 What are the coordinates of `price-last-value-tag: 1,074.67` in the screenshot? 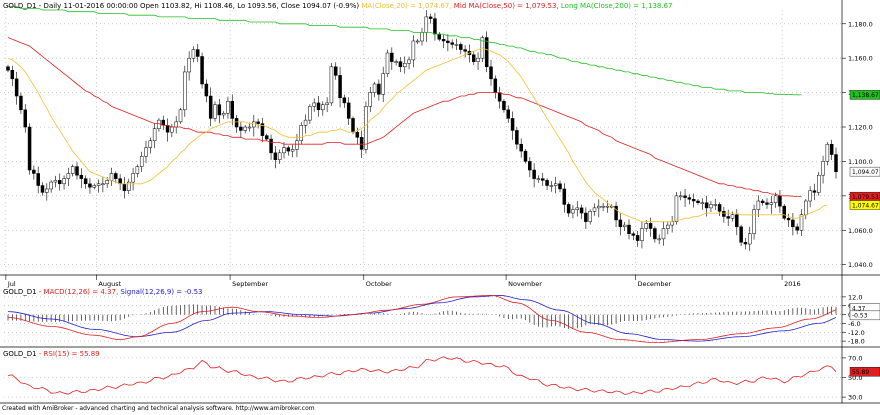 It's located at (865, 205).